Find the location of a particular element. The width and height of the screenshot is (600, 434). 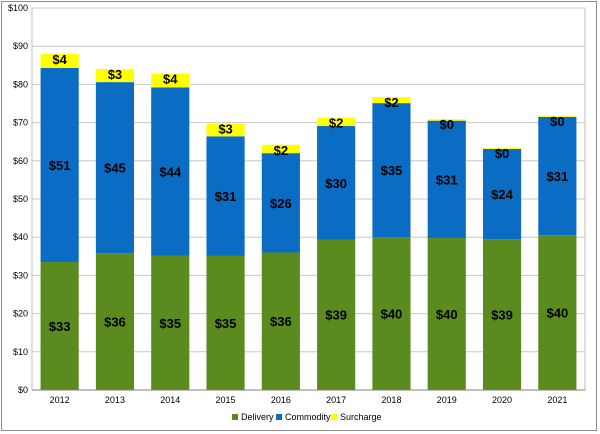

data-label: $30 is located at coordinates (336, 183).